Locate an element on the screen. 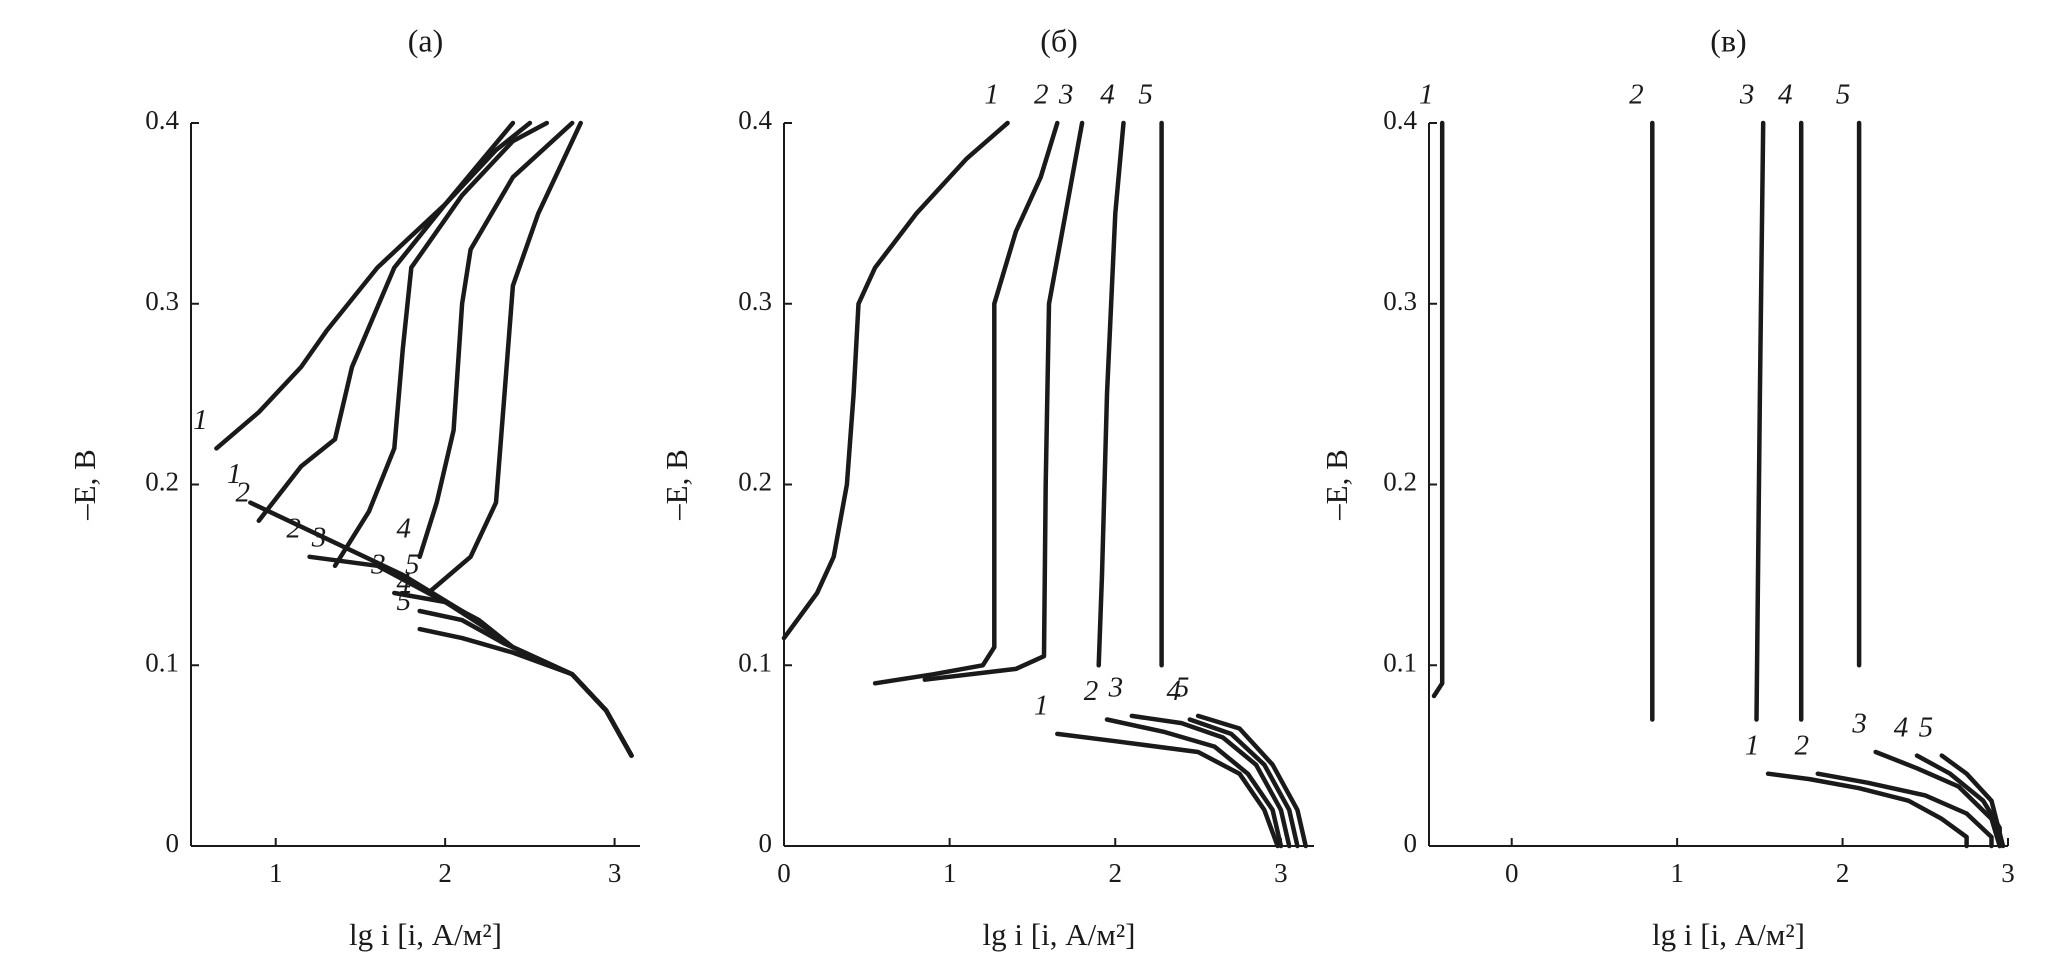 The image size is (2067, 968). chart-title: (б) is located at coordinates (1059, 40).